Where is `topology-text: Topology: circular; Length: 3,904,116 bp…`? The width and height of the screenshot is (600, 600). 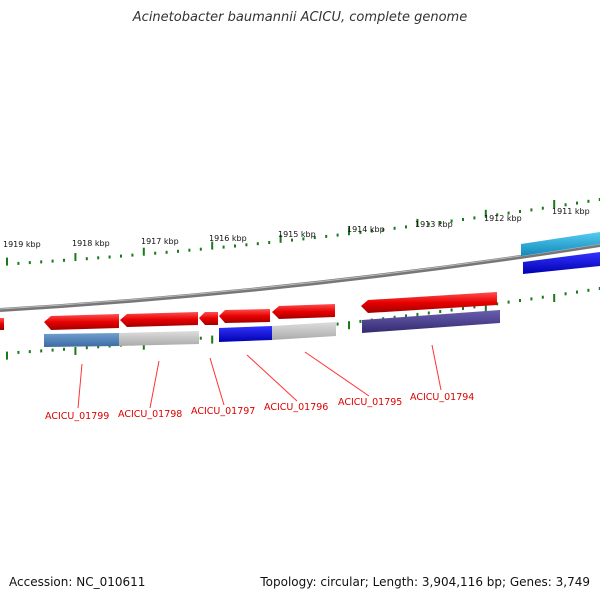
topology-text: Topology: circular; Length: 3,904,116 bp… is located at coordinates (425, 582).